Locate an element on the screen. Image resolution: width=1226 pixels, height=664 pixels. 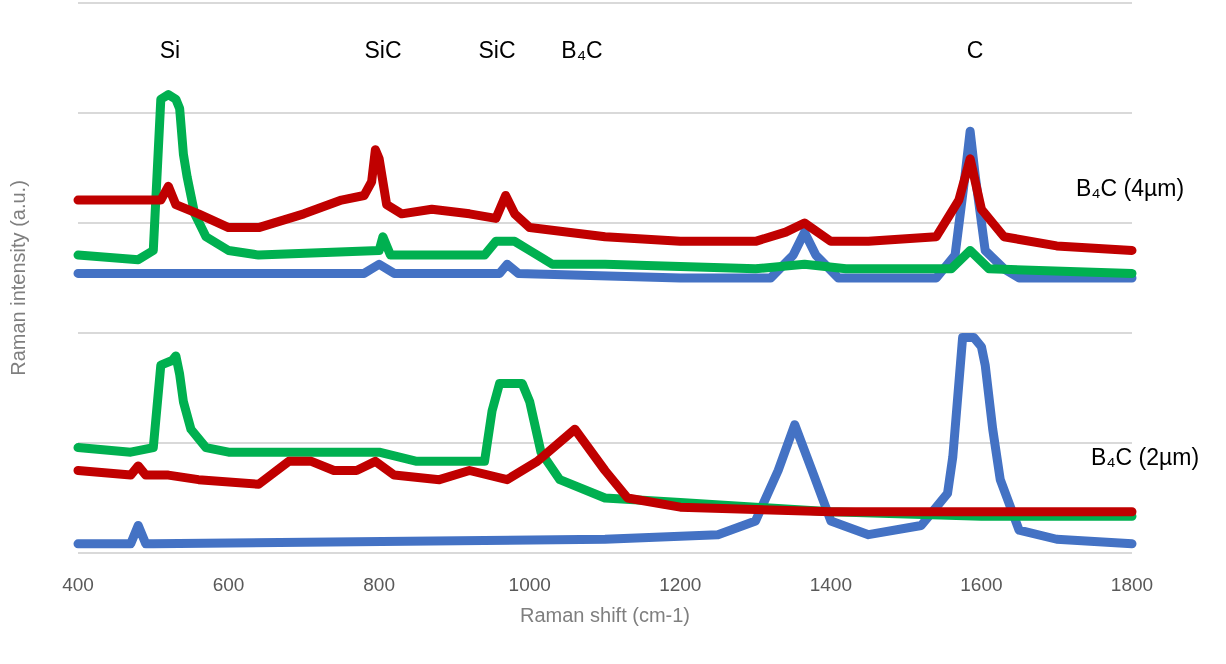
x-tick-label: 800 is located at coordinates (379, 584).